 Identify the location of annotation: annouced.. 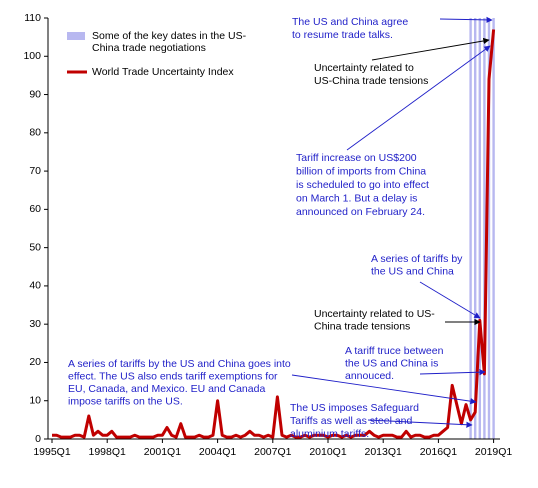
(369, 376).